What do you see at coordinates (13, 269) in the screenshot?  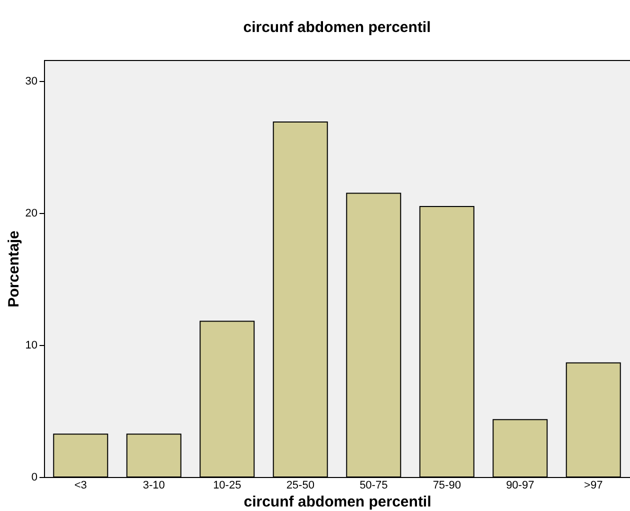 I see `y-axis-title: Porcentaje` at bounding box center [13, 269].